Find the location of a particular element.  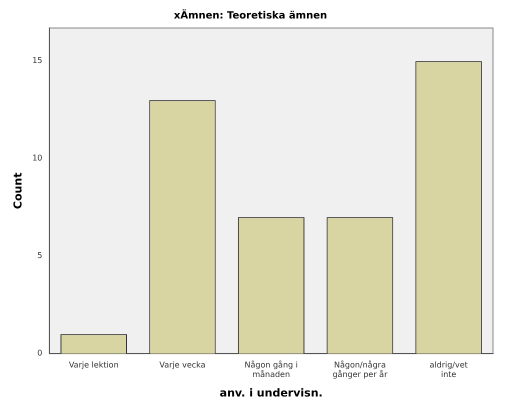

y-tick-label: 10 is located at coordinates (37, 158).